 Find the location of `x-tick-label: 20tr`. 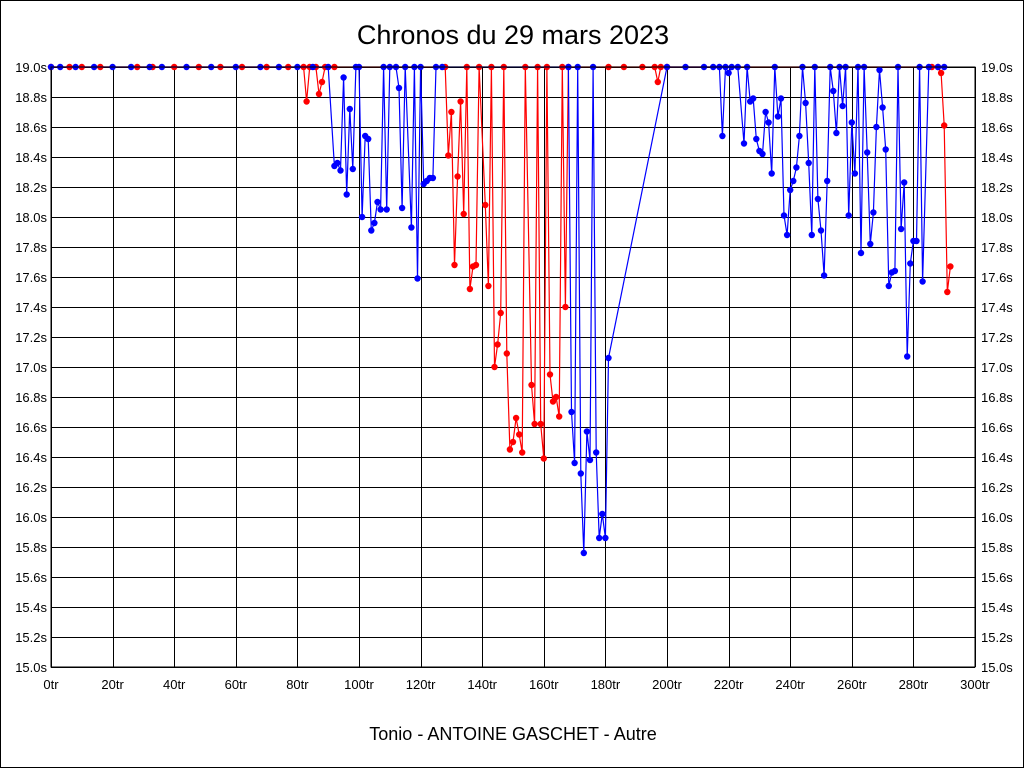

x-tick-label: 20tr is located at coordinates (112, 684).